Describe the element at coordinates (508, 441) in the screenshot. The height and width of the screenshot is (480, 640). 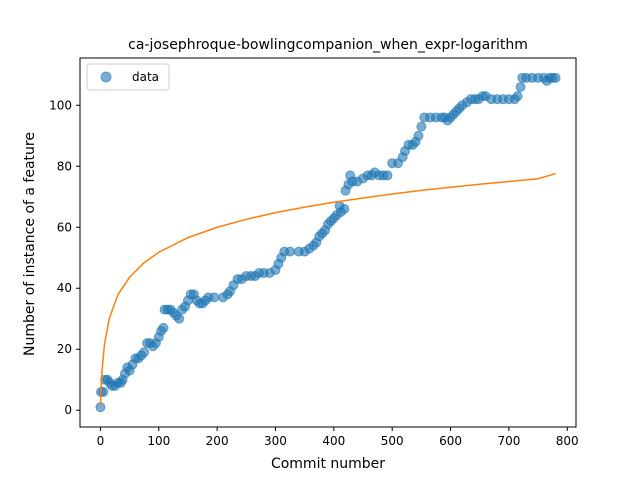
I see `x-tick-label: 700` at that location.